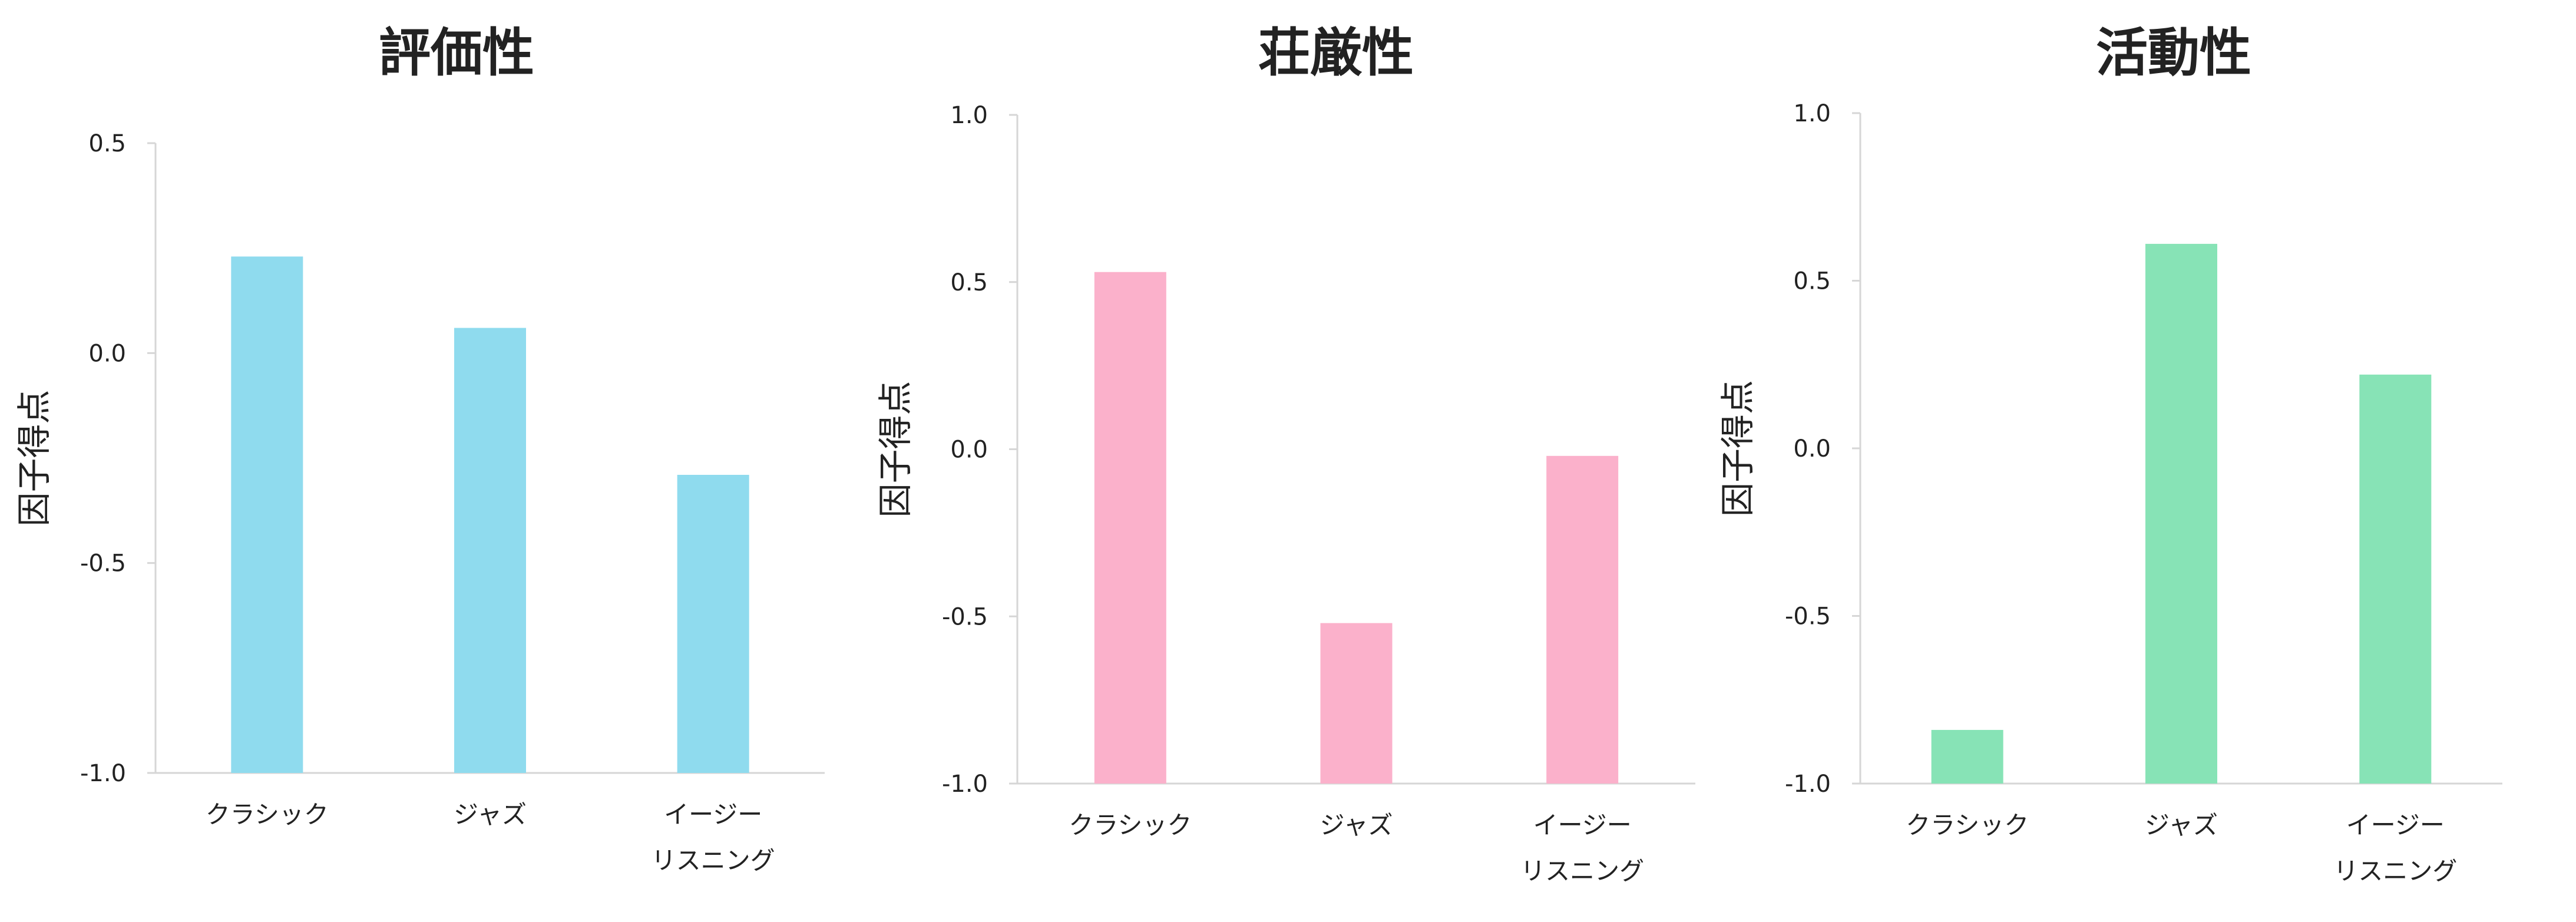 The image size is (2576, 922). Describe the element at coordinates (2173, 52) in the screenshot. I see `chart-title: 活動性` at that location.